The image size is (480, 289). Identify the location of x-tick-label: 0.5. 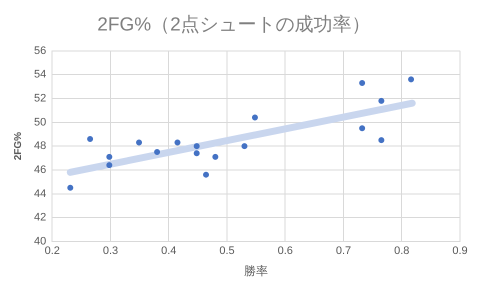
(227, 251).